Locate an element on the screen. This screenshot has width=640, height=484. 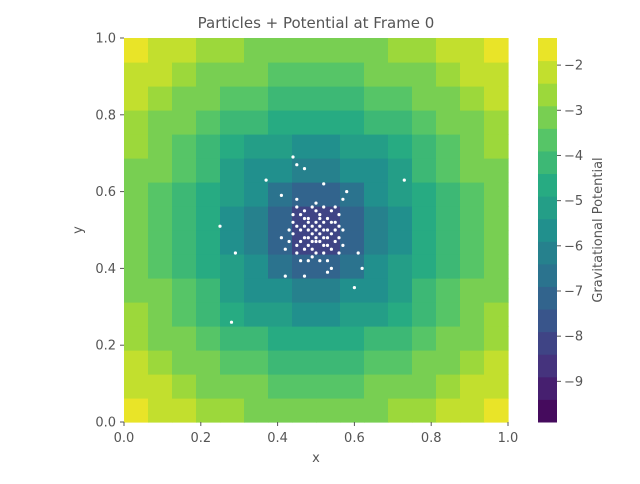
y-tick-label: 0.0 is located at coordinates (105, 423).